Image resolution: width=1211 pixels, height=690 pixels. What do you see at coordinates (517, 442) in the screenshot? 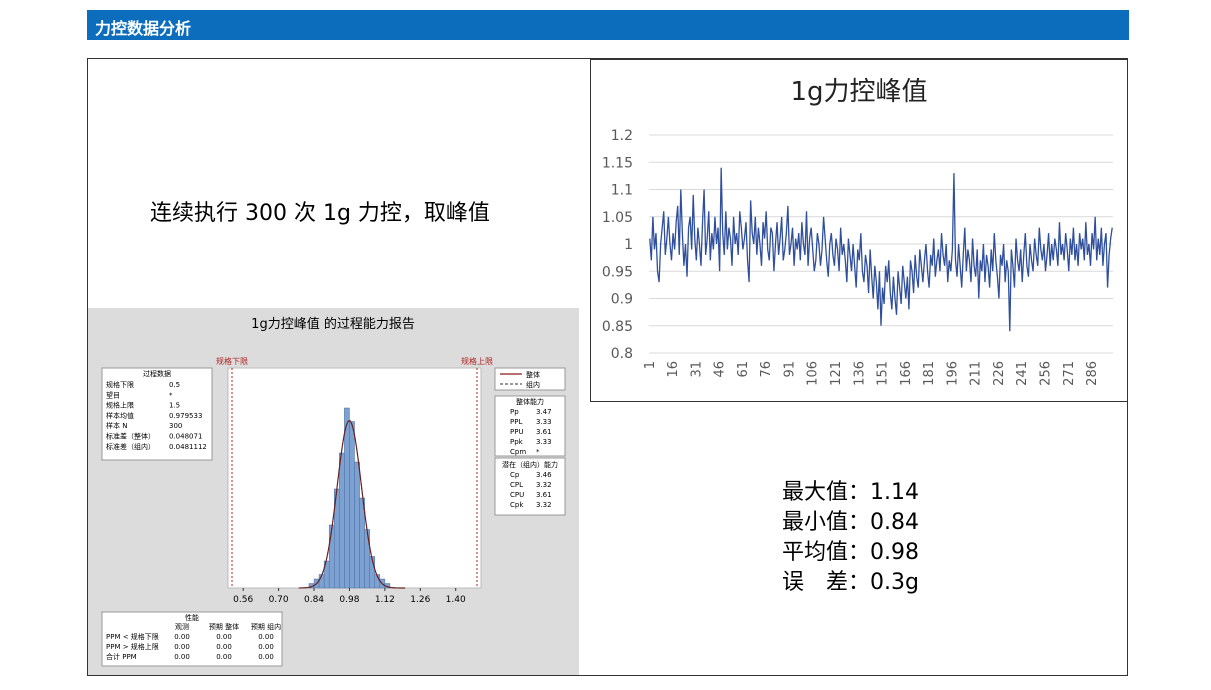
I see `overall-capability-key: Ppk` at bounding box center [517, 442].